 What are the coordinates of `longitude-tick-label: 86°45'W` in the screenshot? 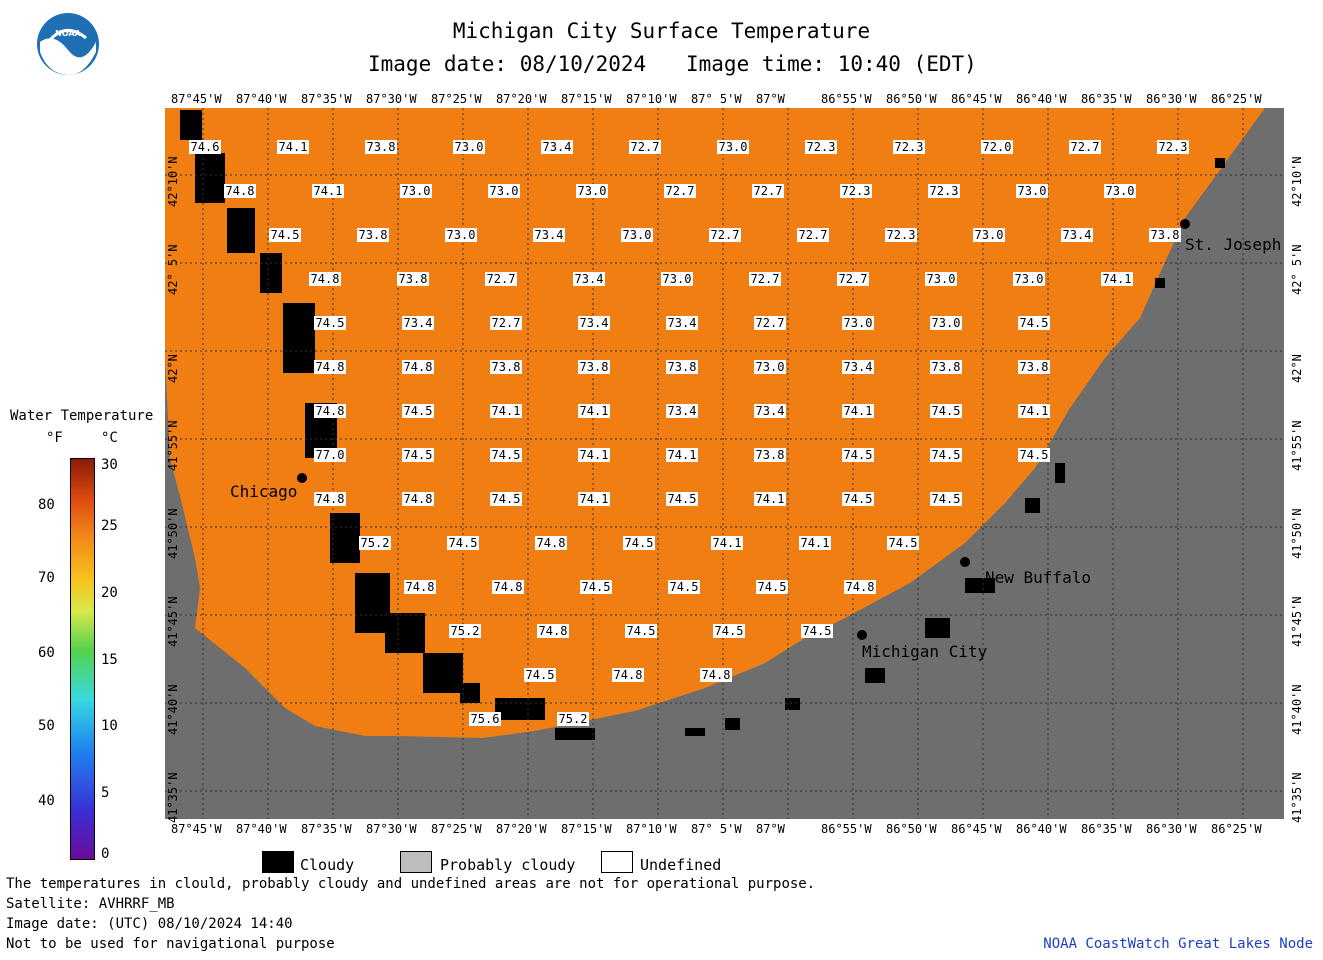 It's located at (976, 829).